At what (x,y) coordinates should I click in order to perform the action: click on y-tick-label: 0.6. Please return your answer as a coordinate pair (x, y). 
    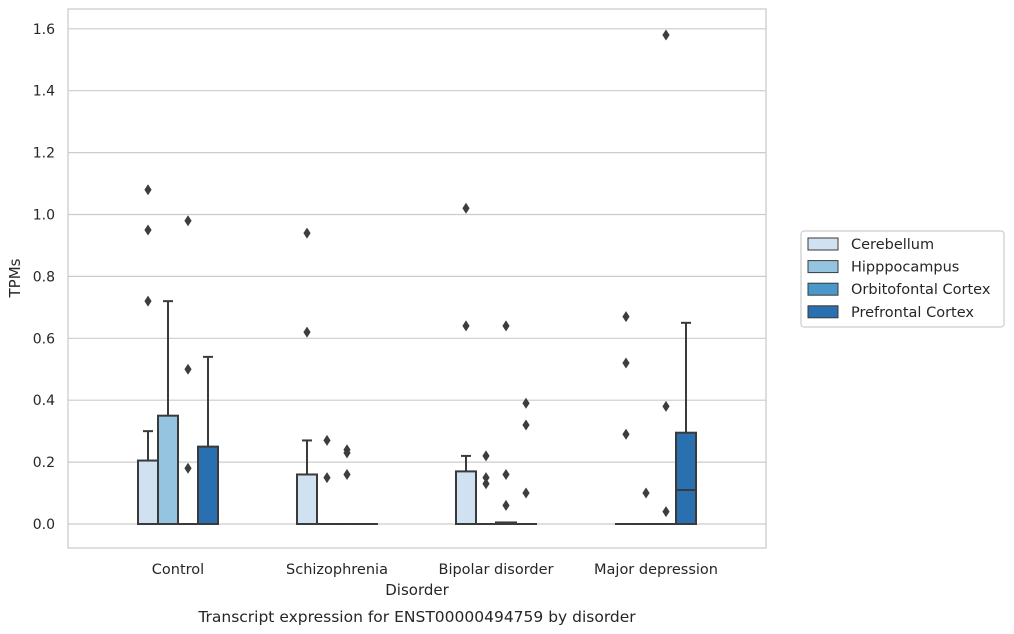
    Looking at the image, I should click on (44, 339).